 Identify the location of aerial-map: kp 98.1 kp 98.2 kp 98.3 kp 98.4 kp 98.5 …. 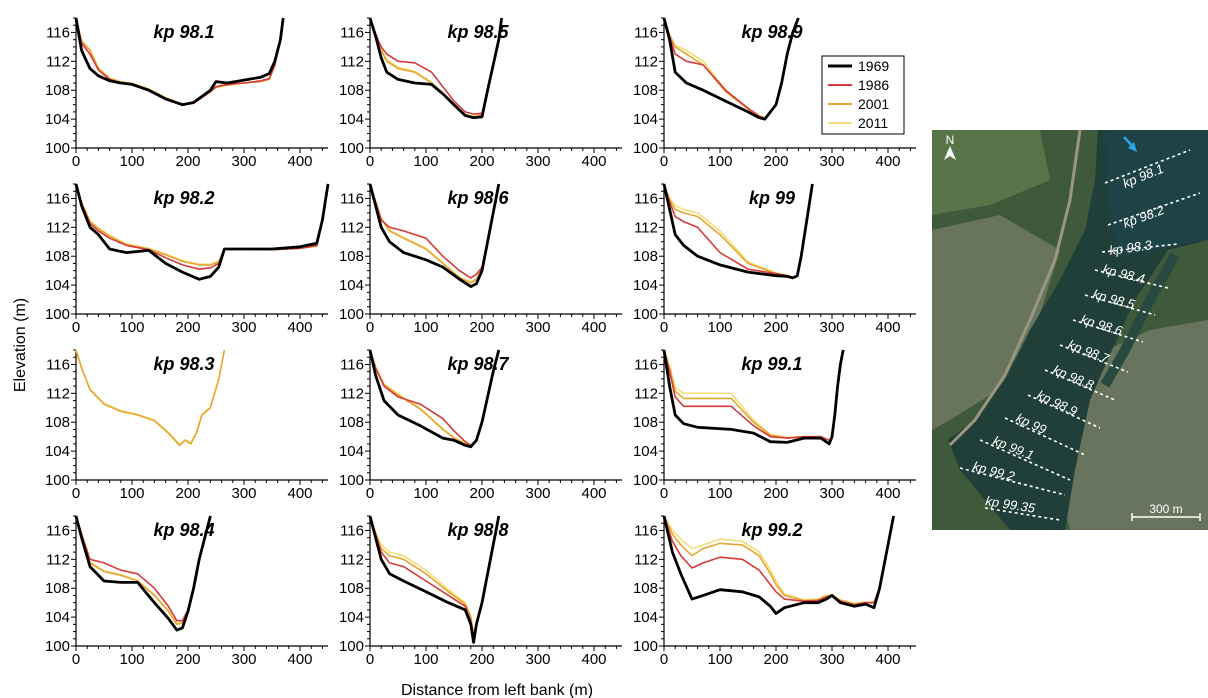
(1070, 330).